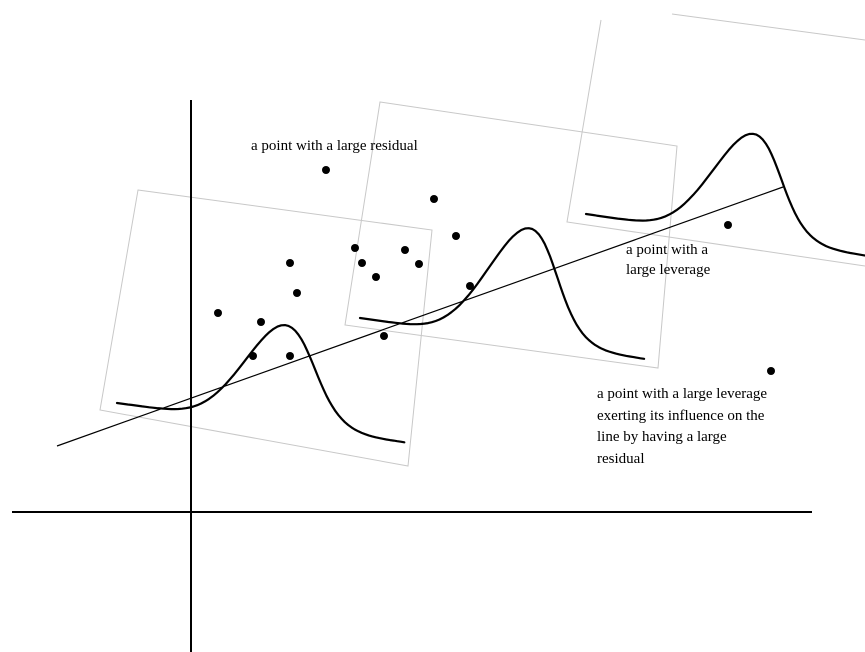 The height and width of the screenshot is (652, 865). I want to click on label-influential-line-3: line by having a large, so click(662, 437).